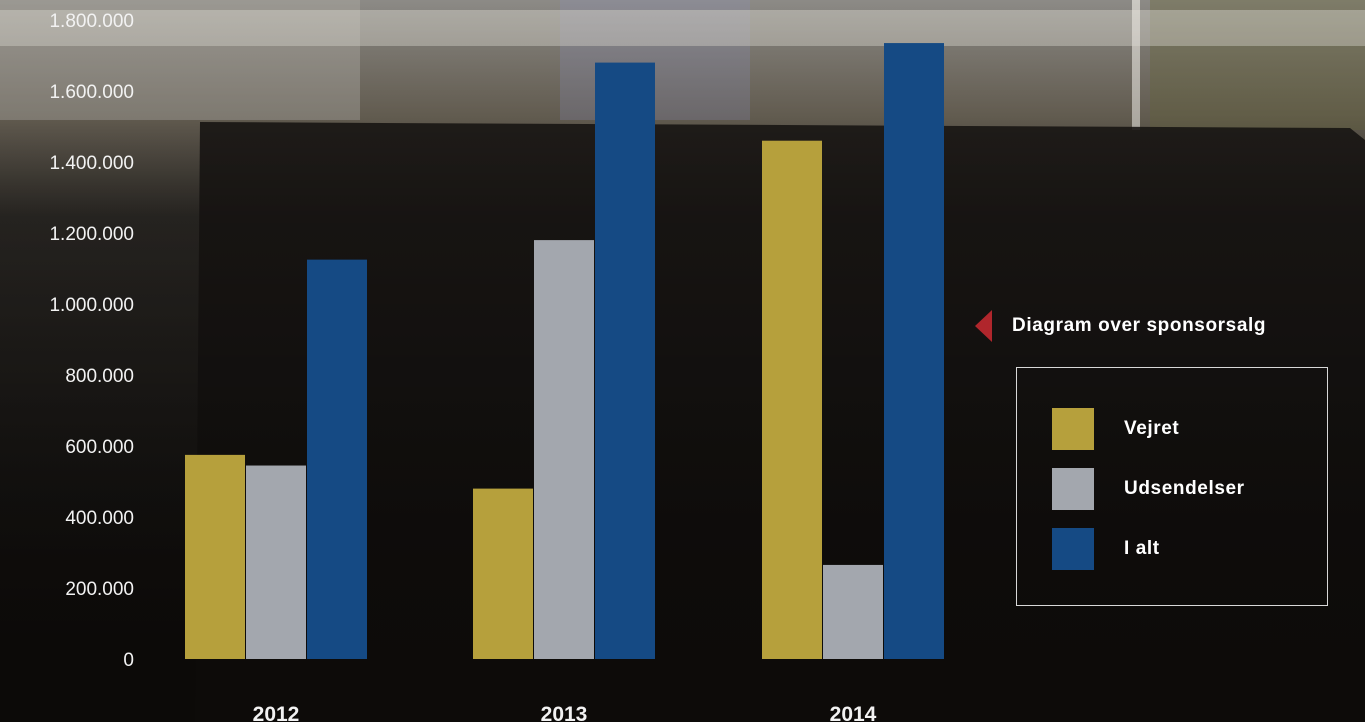  Describe the element at coordinates (503, 573) in the screenshot. I see `bar-vejret-2013` at that location.